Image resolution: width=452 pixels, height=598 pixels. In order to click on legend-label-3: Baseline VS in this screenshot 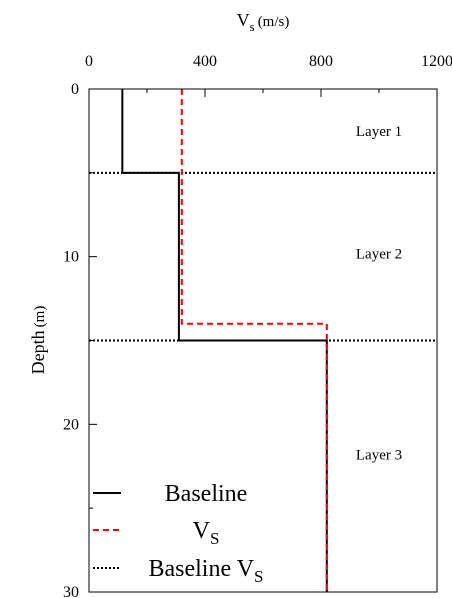, I will do `click(205, 571)`.